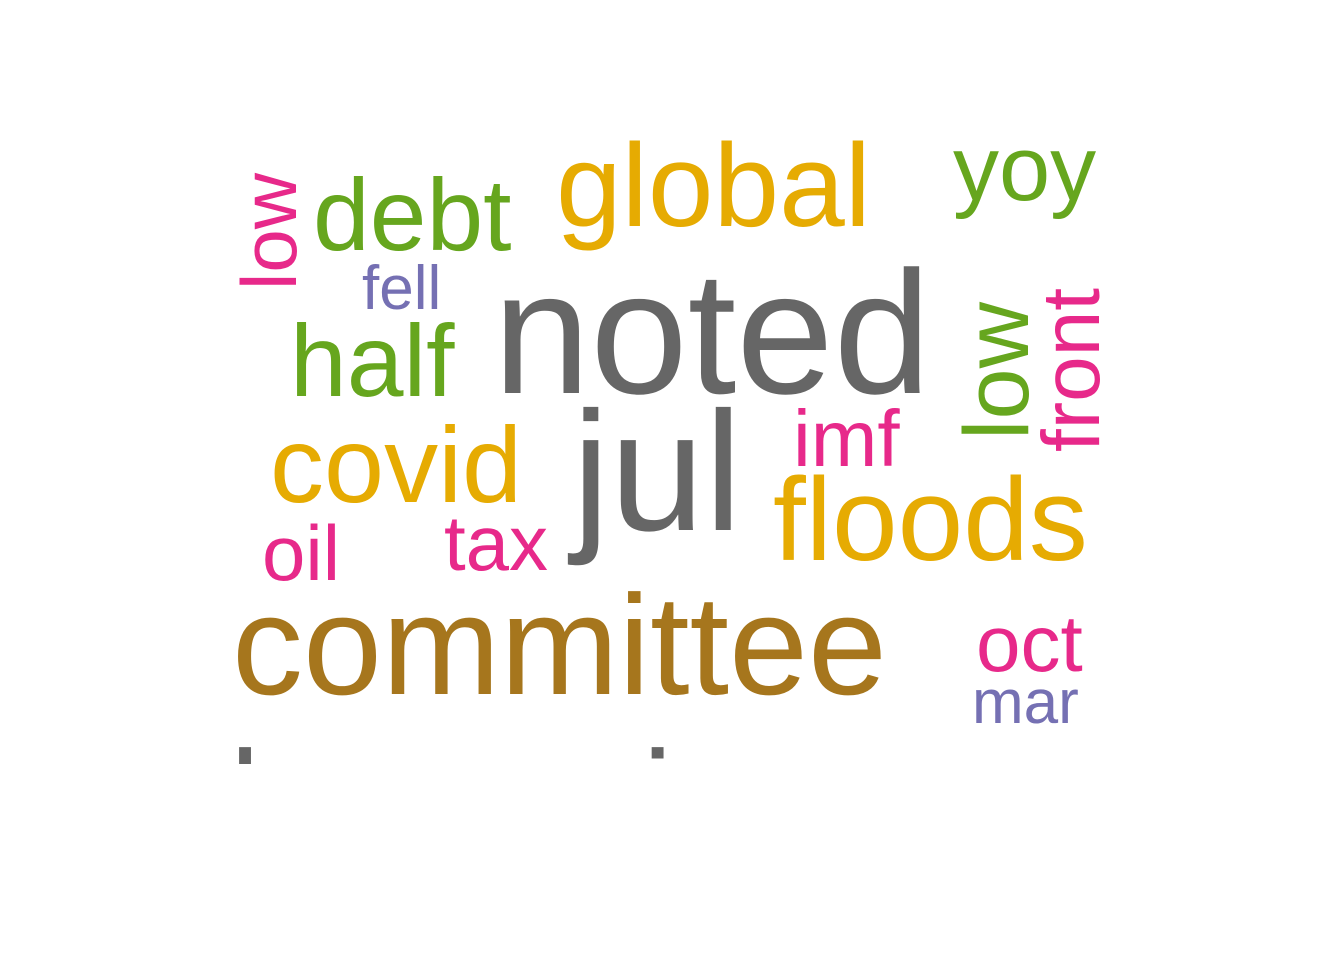  Describe the element at coordinates (496, 543) in the screenshot. I see `word-tax: tax` at that location.